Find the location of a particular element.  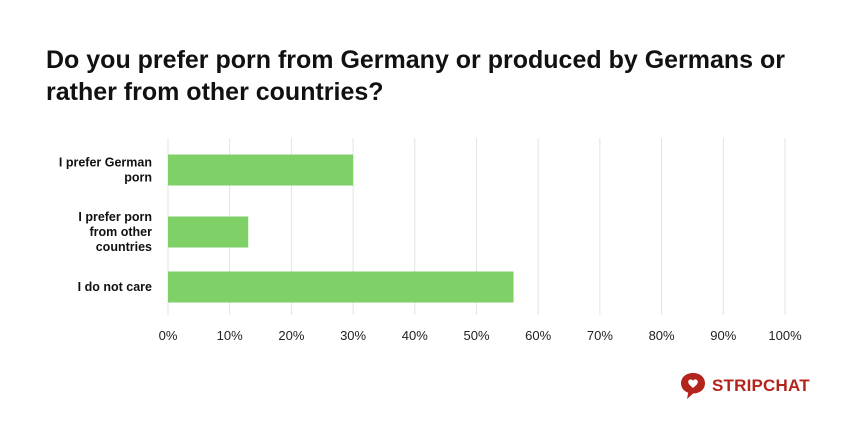

logo-heart is located at coordinates (693, 383).